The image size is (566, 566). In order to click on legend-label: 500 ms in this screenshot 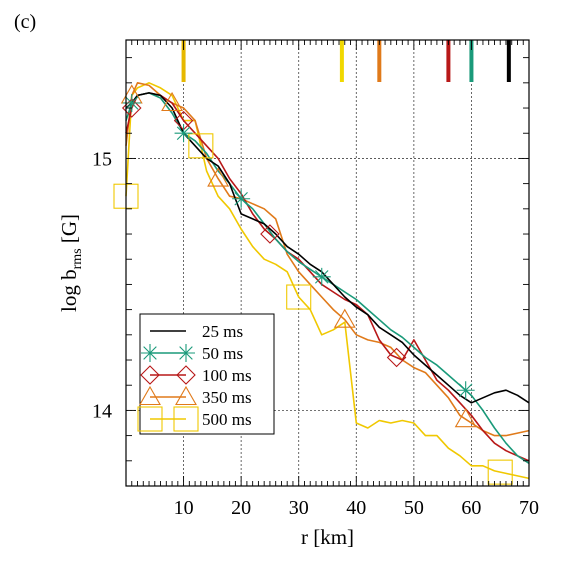, I will do `click(227, 419)`.